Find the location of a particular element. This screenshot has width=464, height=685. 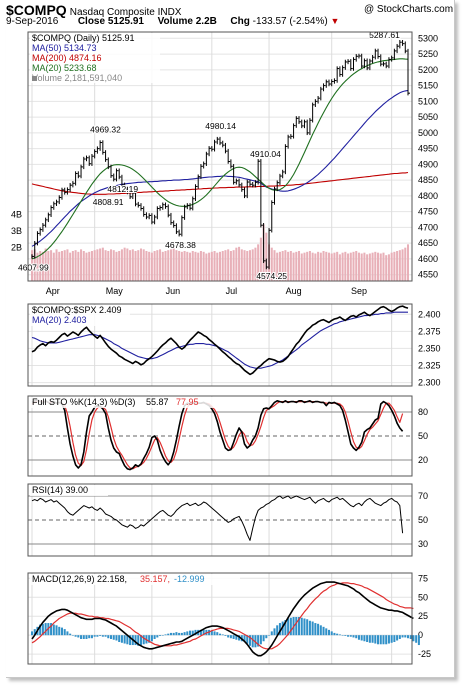

macd-y-tick-label: -25 is located at coordinates (424, 654).